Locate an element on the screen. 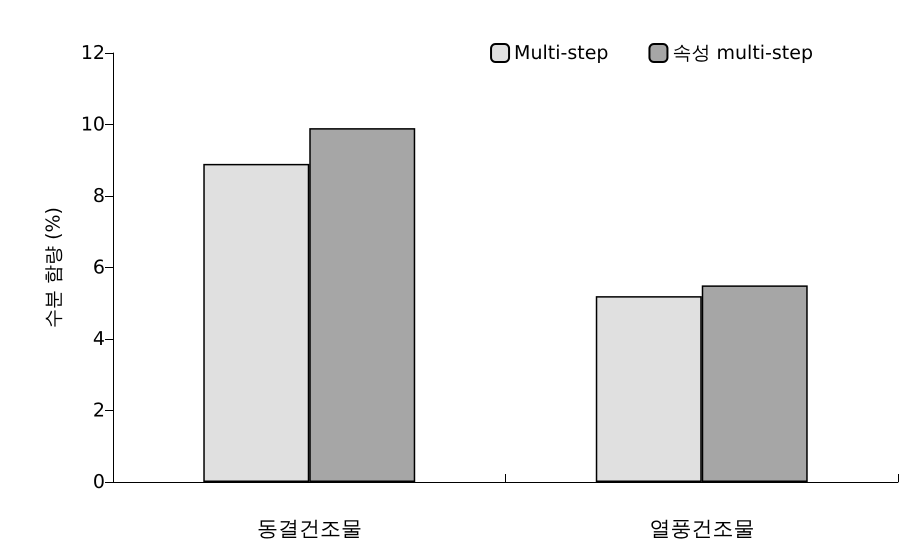  legend-label: Multi-step is located at coordinates (561, 53).